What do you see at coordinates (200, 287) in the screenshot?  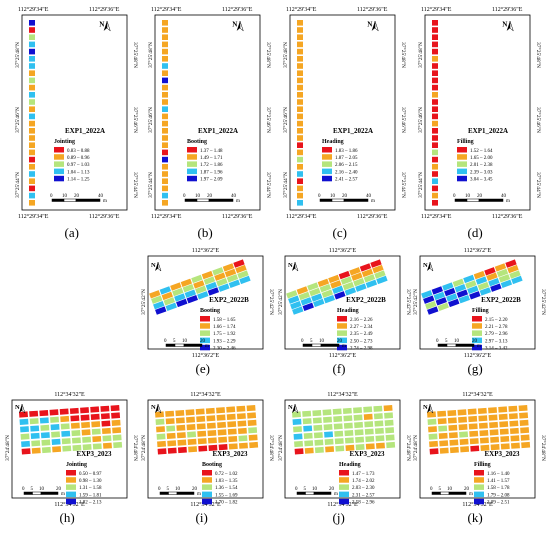 I see `plot-grid` at bounding box center [200, 287].